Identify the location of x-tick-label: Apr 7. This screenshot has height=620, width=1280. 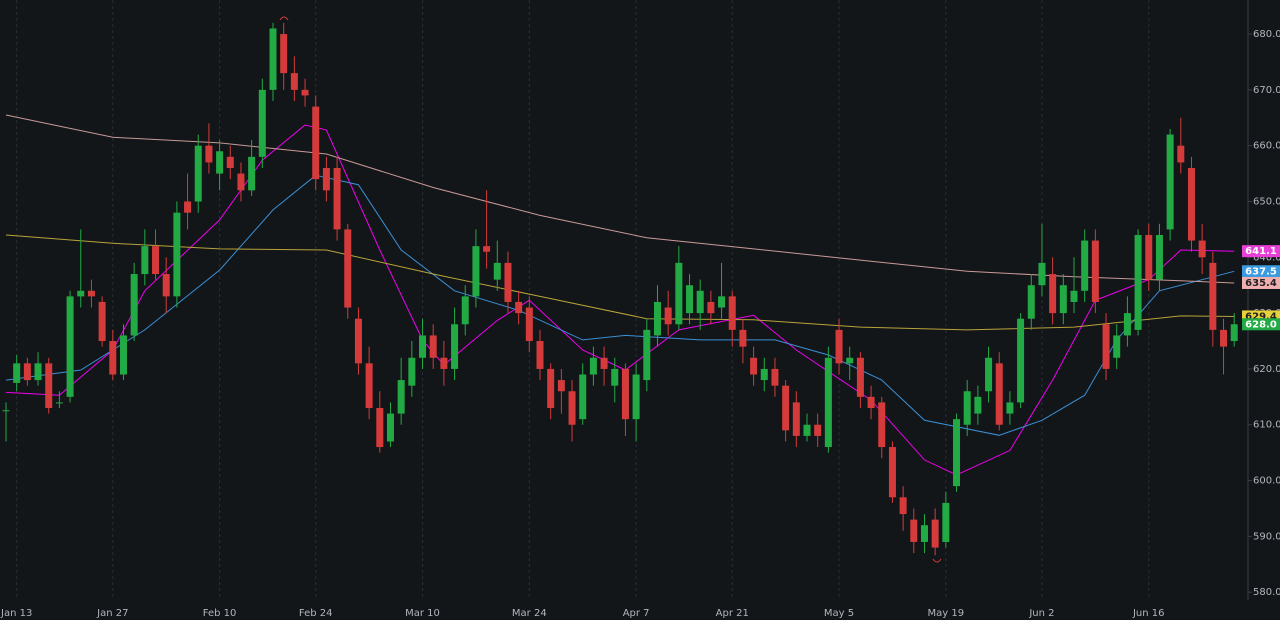
(636, 613).